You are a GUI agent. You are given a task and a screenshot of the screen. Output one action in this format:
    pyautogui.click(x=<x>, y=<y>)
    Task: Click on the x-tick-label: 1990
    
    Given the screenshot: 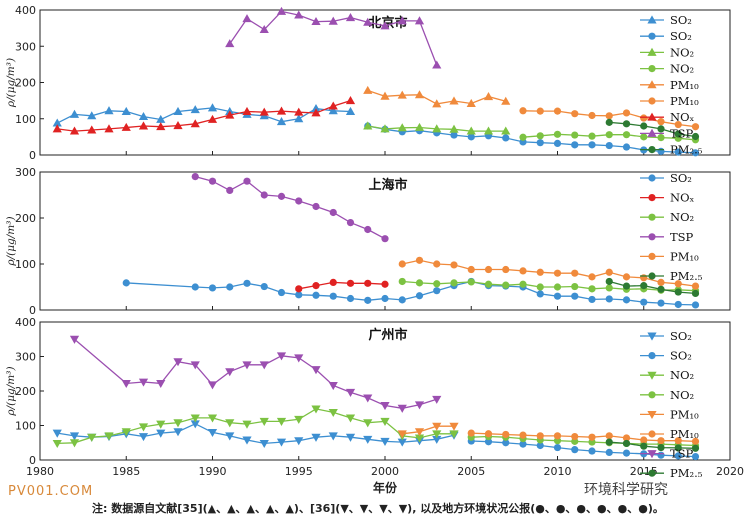 What is the action you would take?
    pyautogui.click(x=213, y=471)
    